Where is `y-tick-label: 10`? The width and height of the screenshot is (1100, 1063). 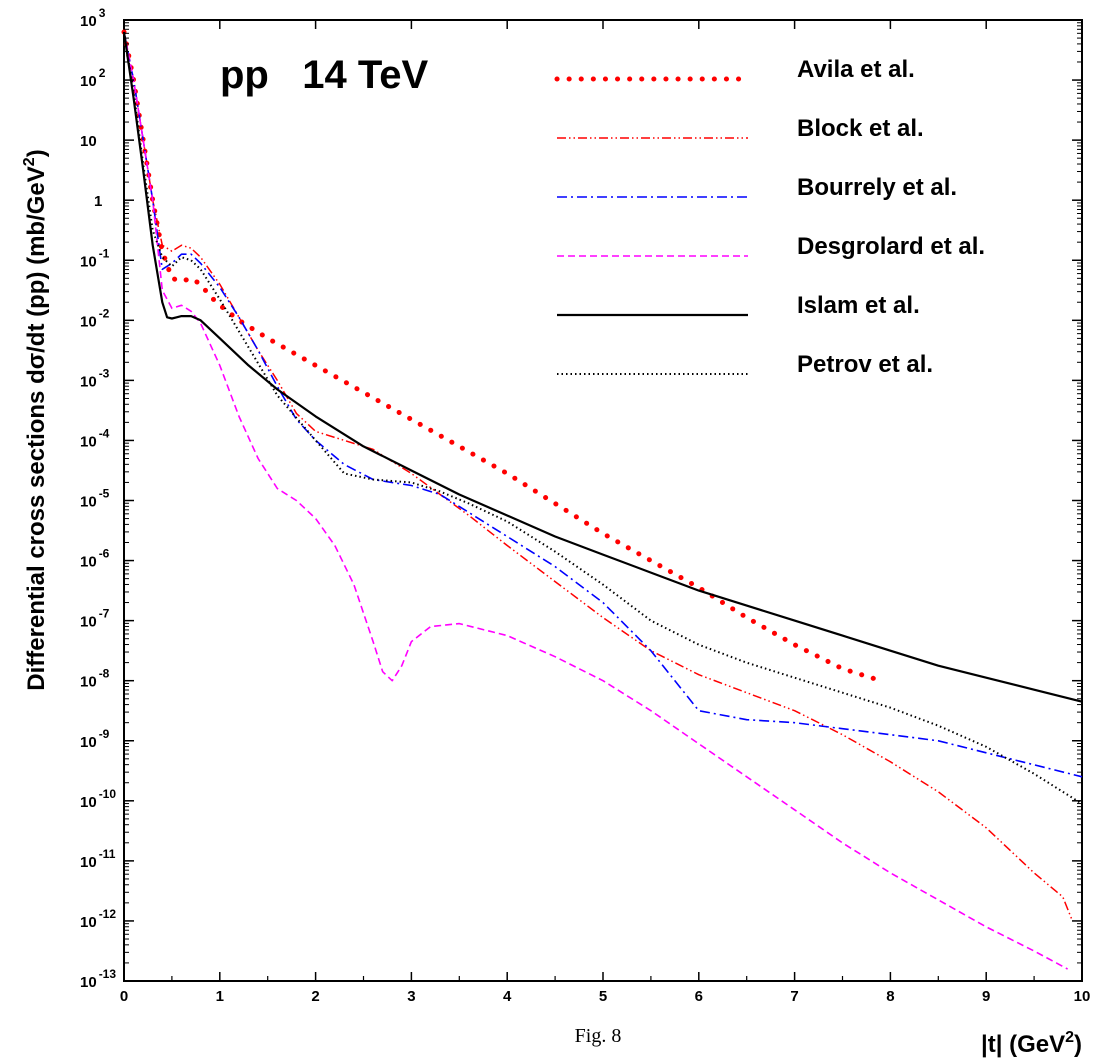 y-tick-label: 10 is located at coordinates (88, 141).